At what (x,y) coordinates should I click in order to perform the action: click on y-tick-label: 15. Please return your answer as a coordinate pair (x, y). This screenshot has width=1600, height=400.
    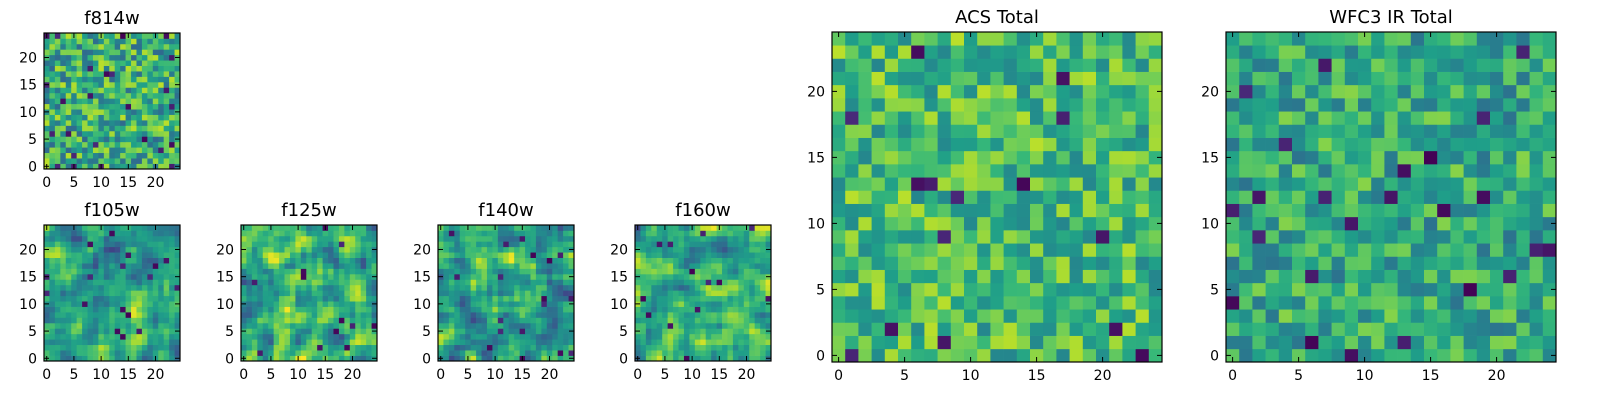
    Looking at the image, I should click on (422, 278).